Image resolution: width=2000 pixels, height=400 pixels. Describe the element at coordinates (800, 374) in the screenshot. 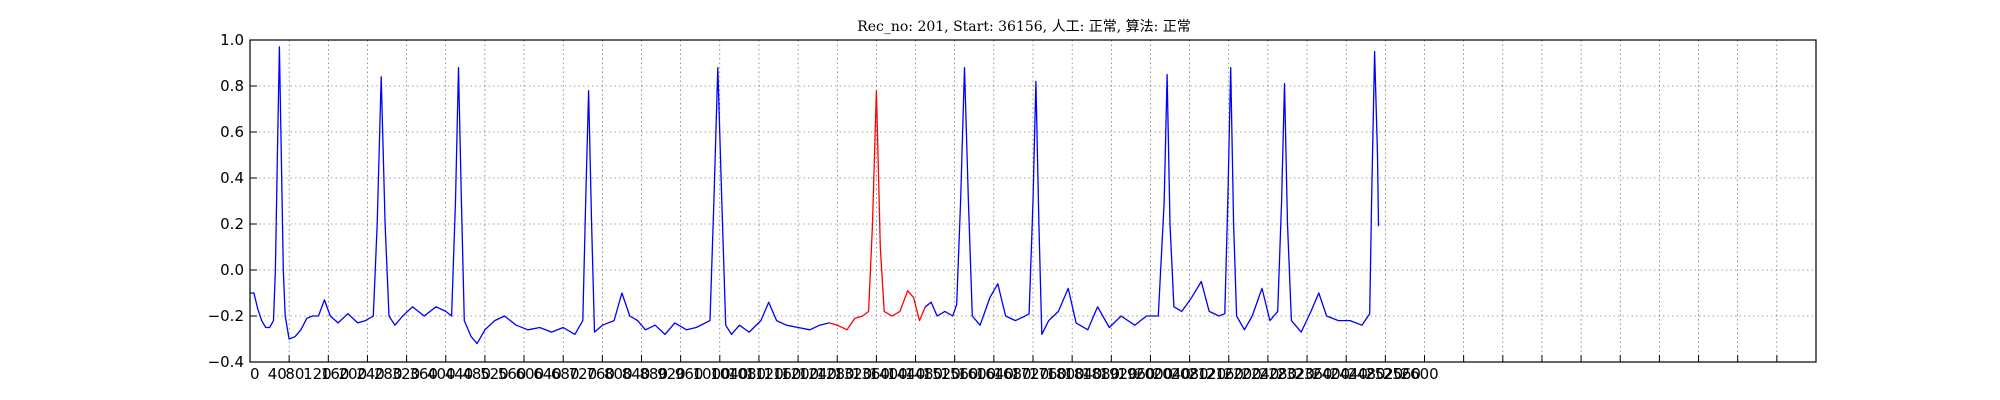

I see `x-tick-label: 1200` at that location.